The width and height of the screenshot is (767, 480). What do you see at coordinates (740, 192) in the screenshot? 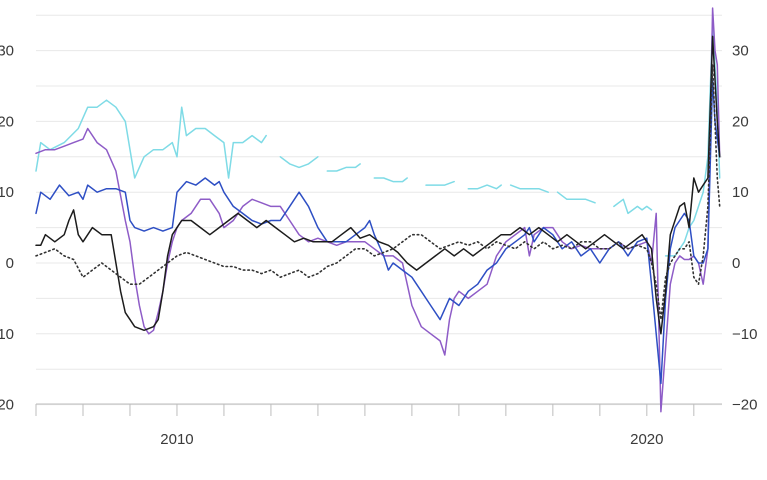
I see `y-tick-label-right: 10` at bounding box center [740, 192].